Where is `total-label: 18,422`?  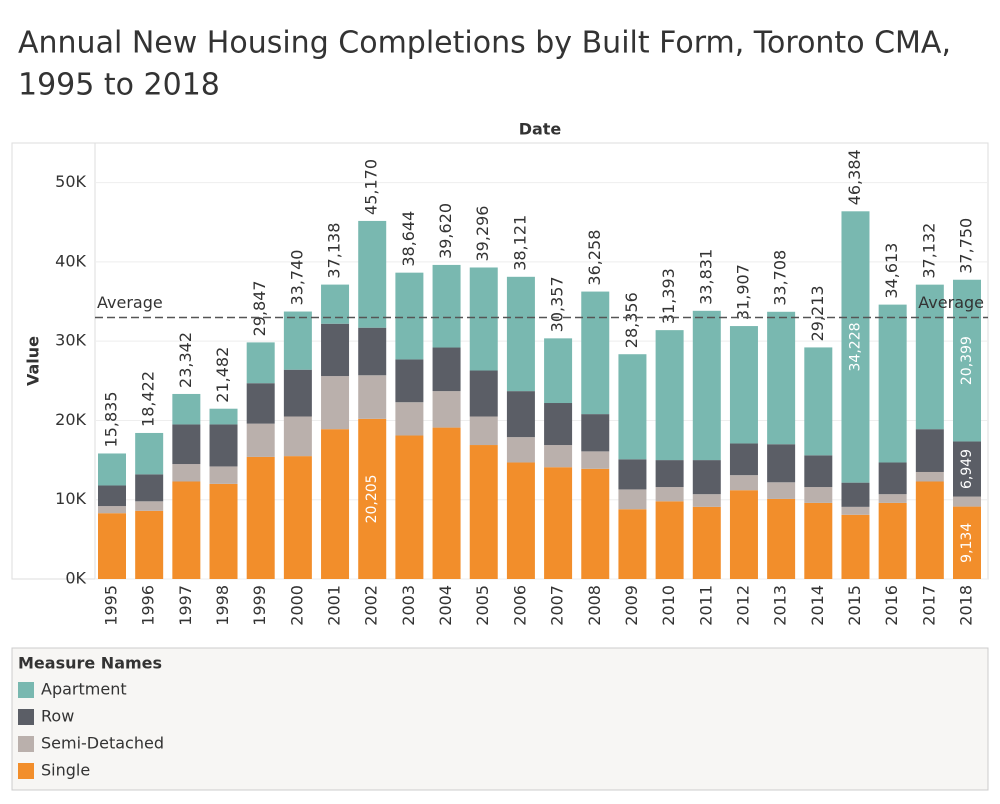 total-label: 18,422 is located at coordinates (148, 399).